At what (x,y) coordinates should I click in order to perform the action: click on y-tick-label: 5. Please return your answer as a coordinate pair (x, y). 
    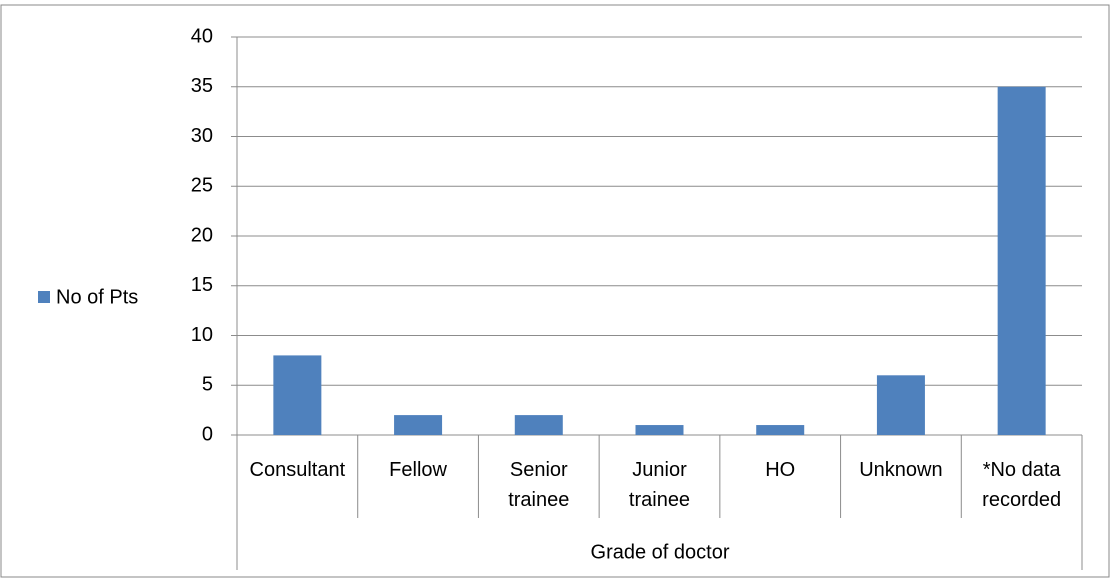
    Looking at the image, I should click on (207, 385).